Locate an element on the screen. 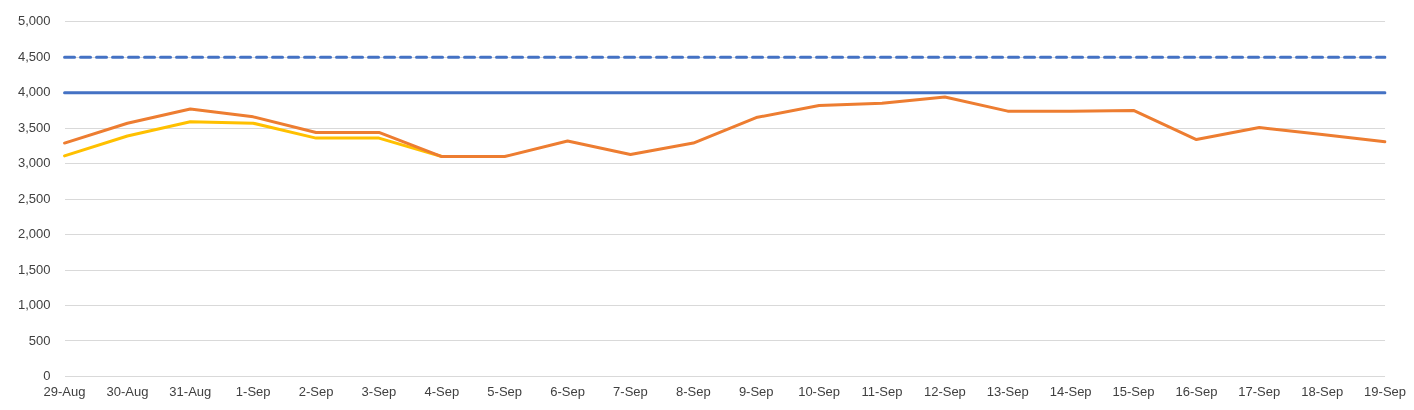 The height and width of the screenshot is (410, 1414). x-tick-label: 13-Sep is located at coordinates (1007, 391).